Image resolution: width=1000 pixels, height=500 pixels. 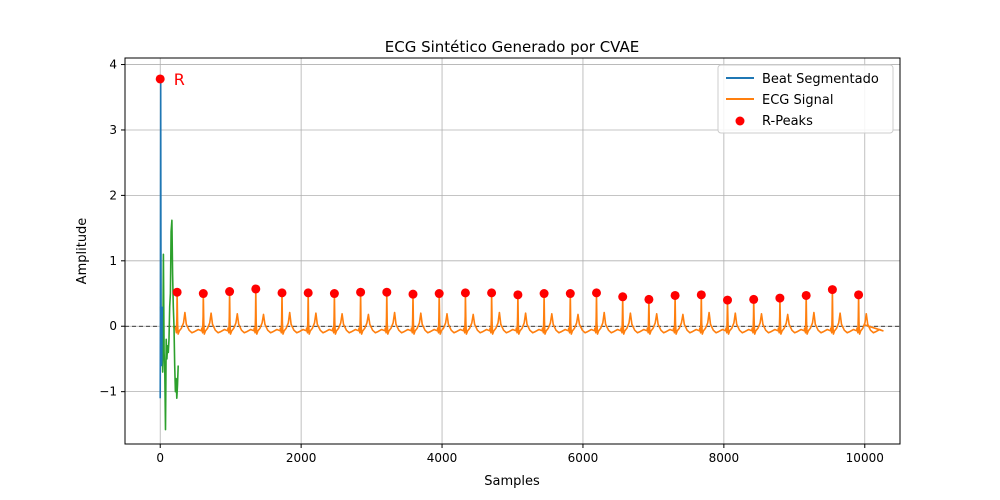 I want to click on y-tick-label: 0, so click(x=113, y=326).